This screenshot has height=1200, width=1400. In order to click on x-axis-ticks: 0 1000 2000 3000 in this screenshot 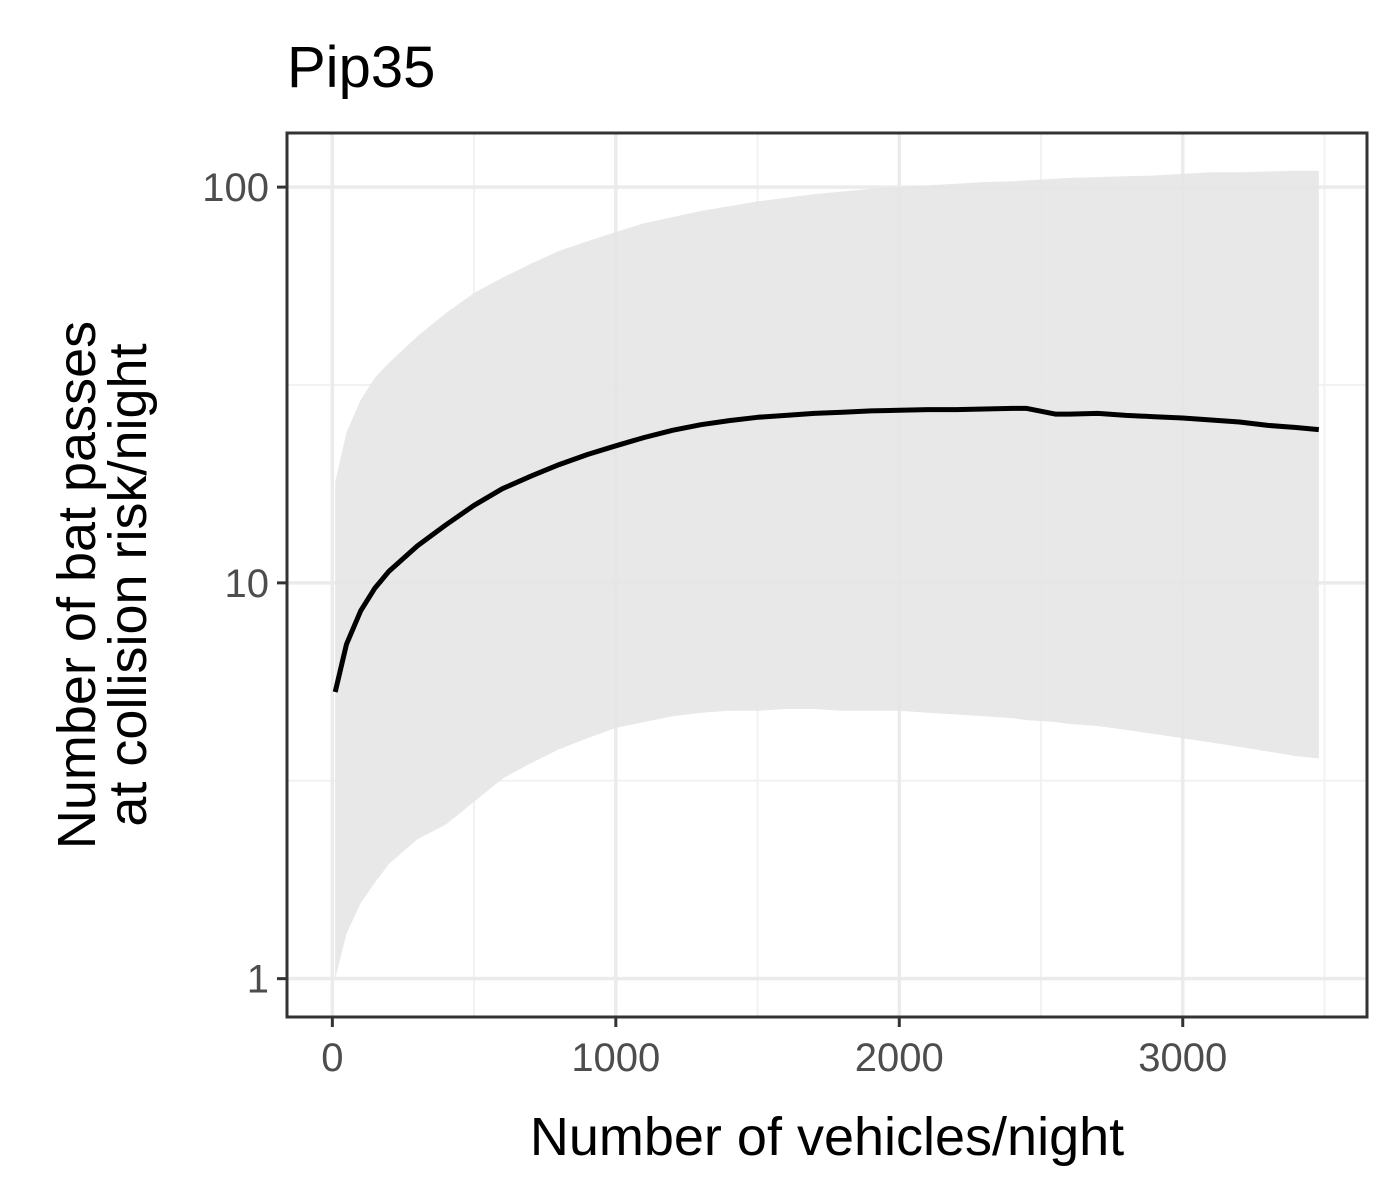, I will do `click(774, 1048)`.